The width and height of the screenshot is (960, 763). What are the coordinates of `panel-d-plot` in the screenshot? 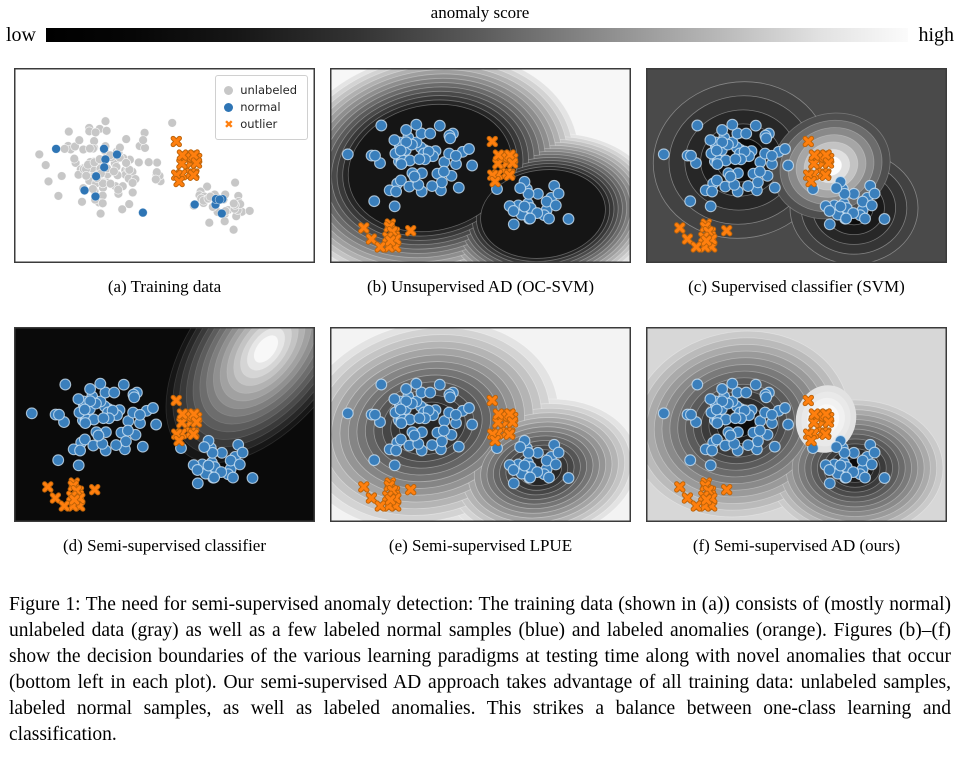 It's located at (164, 424).